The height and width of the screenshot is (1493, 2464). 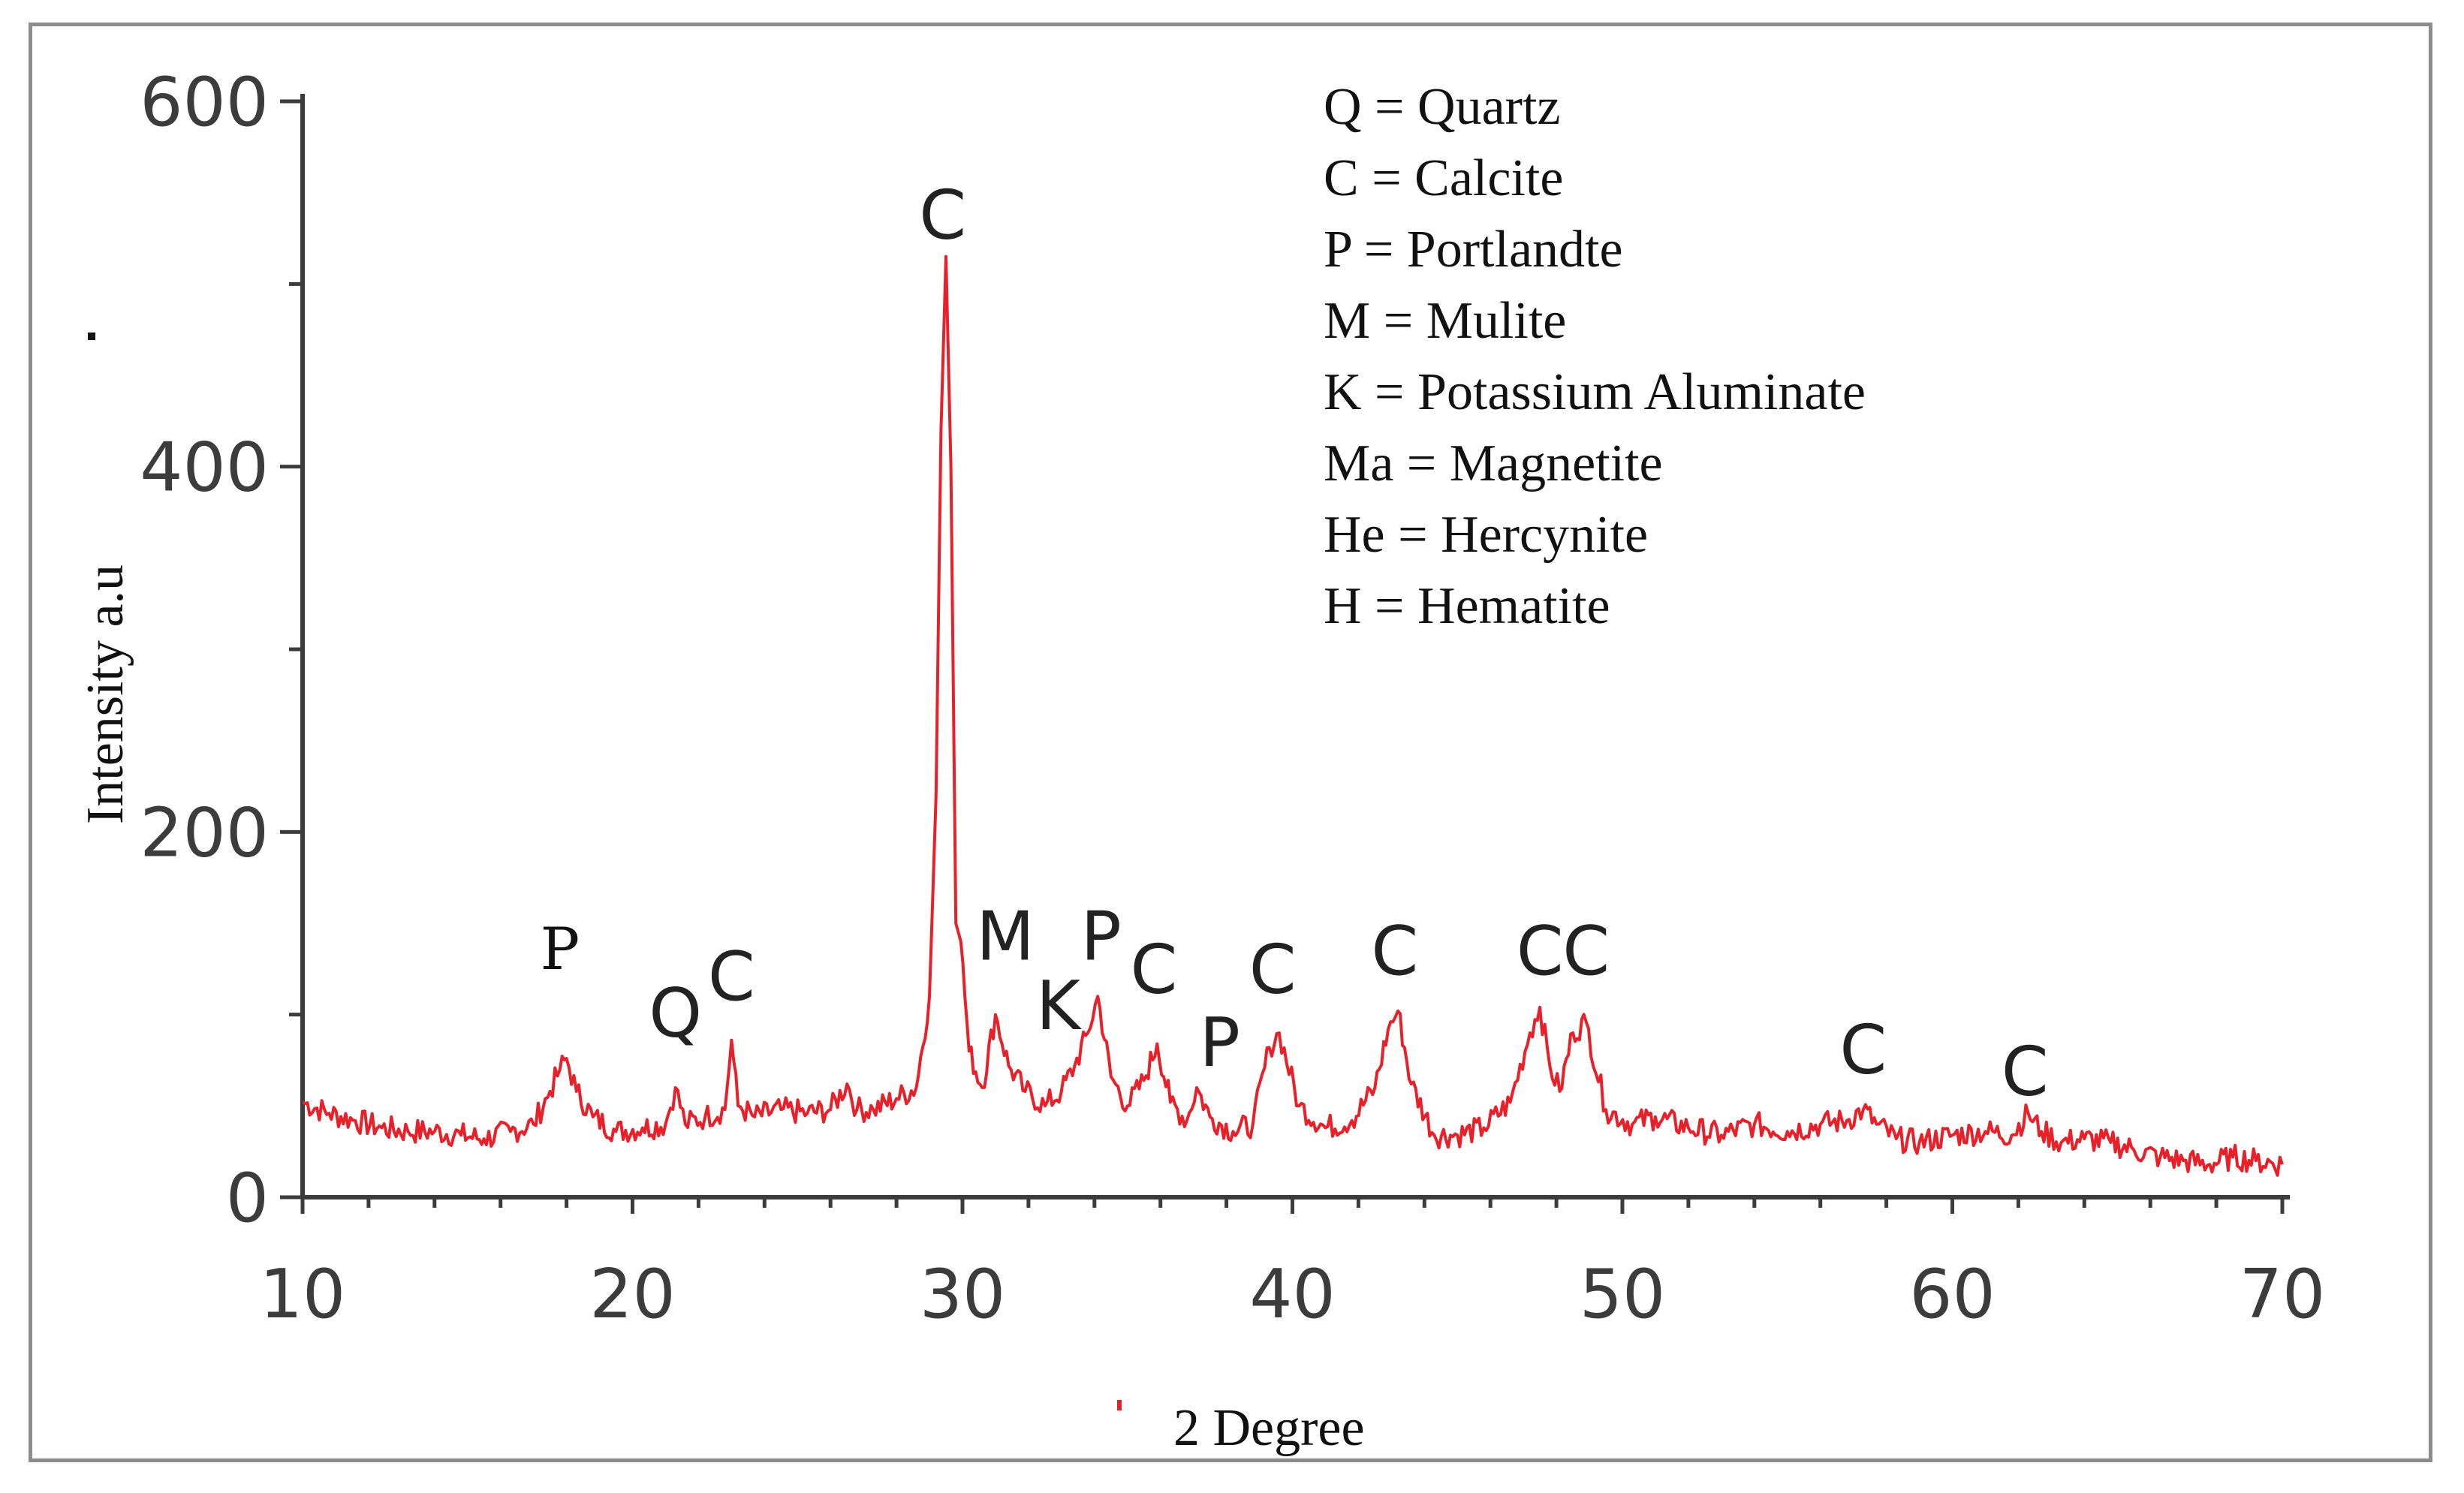 I want to click on y-tick-label: 400, so click(x=204, y=468).